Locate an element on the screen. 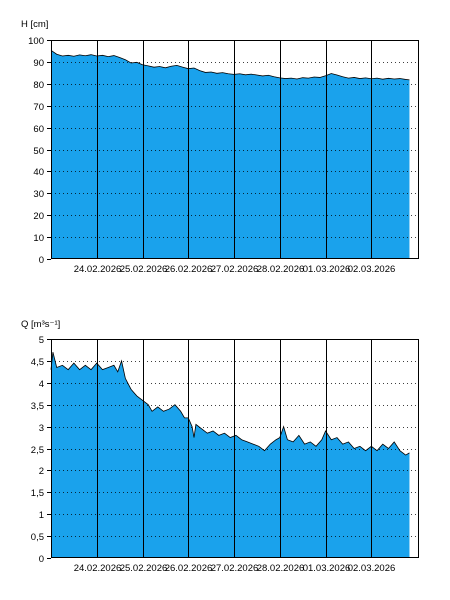  y-tick-label: 30 is located at coordinates (38, 194).